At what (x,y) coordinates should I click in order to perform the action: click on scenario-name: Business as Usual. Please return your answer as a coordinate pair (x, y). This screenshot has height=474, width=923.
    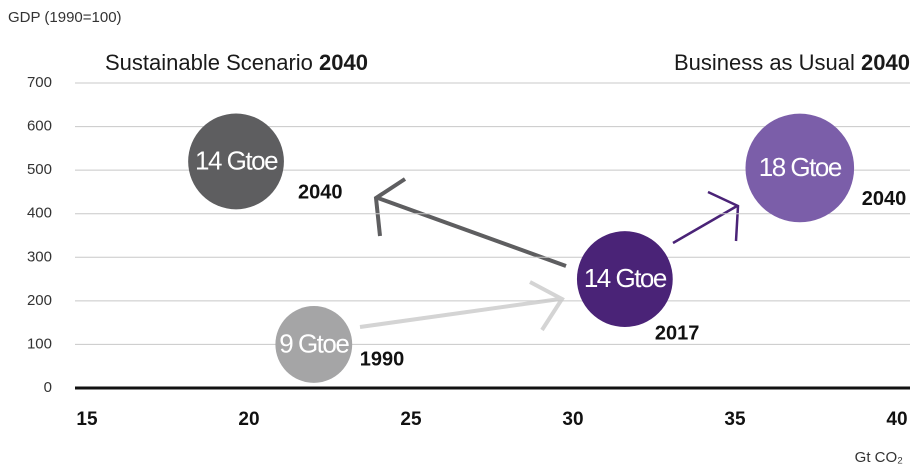
    Looking at the image, I should click on (764, 62).